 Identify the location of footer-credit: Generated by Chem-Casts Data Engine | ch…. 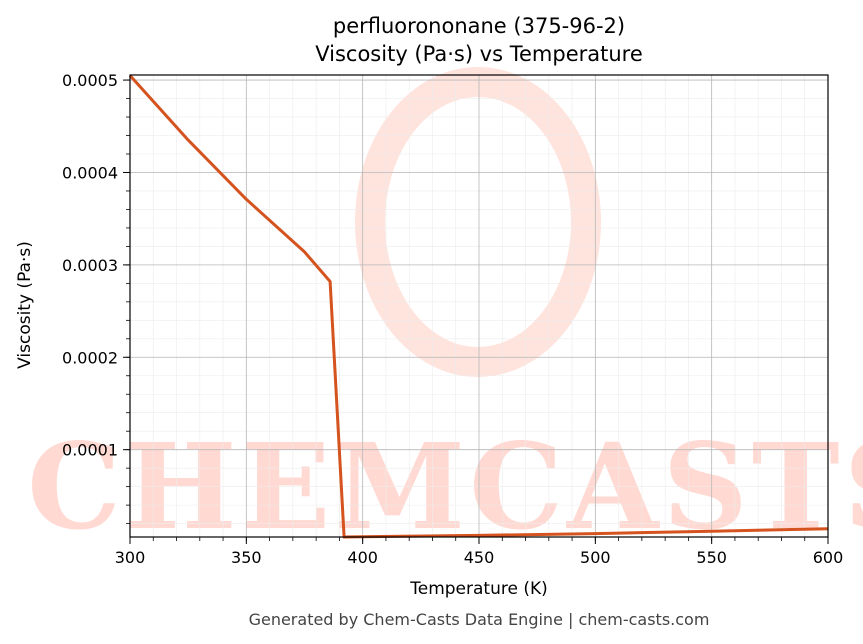
(479, 619).